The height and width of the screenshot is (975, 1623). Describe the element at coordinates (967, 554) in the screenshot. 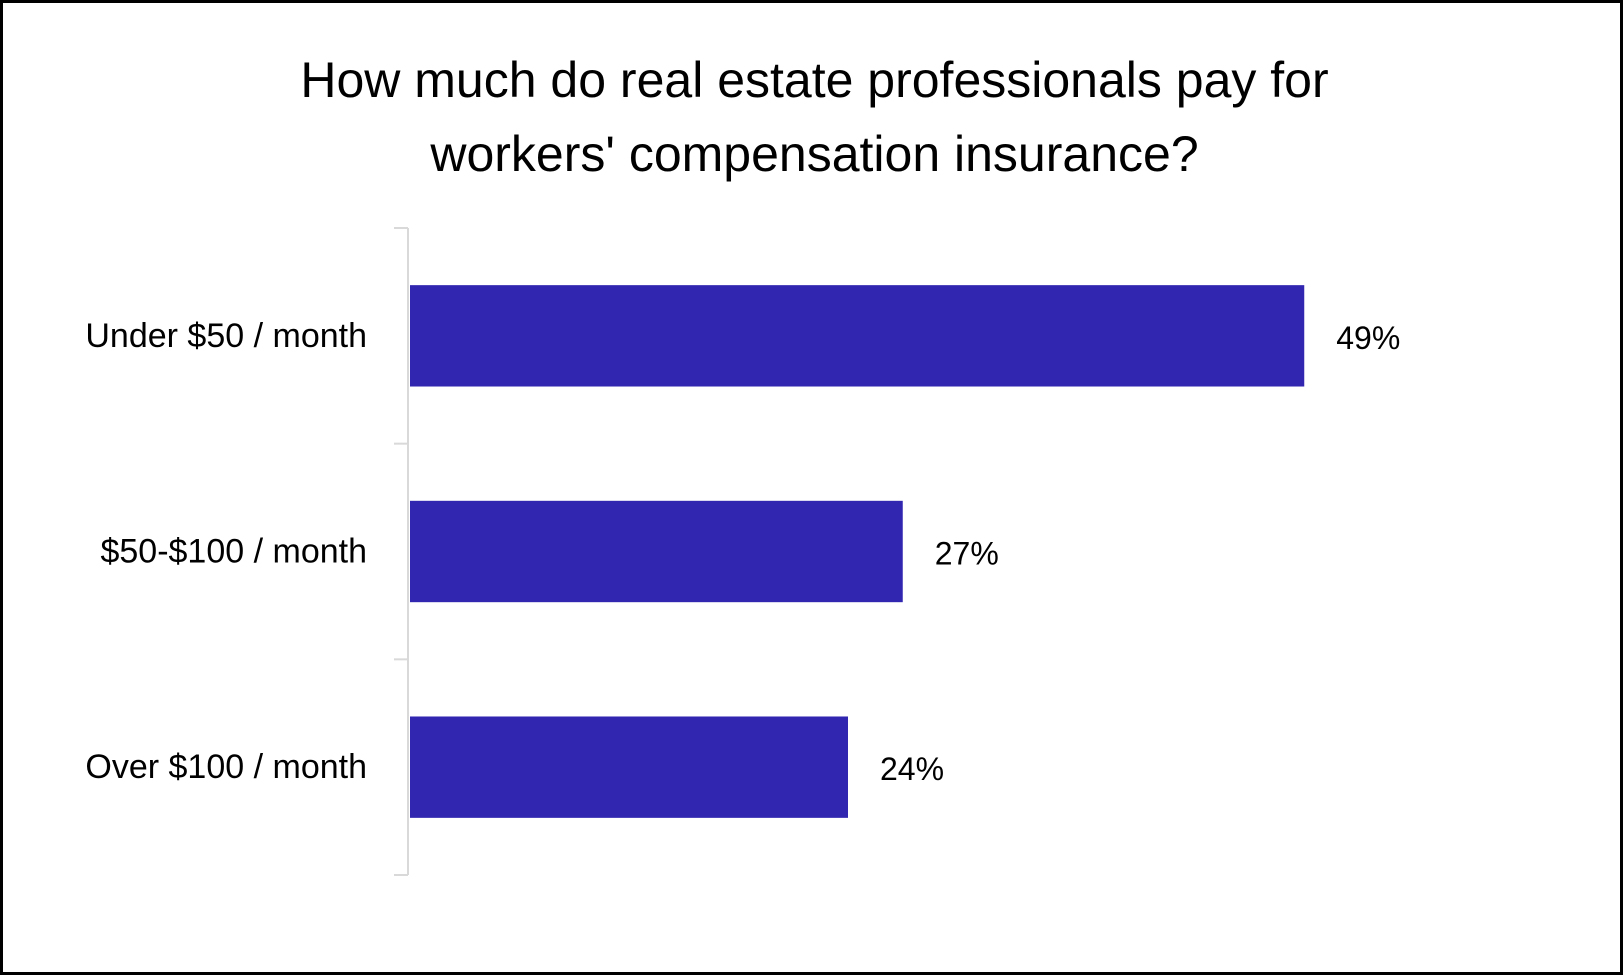

I see `data-label-2: 27%` at that location.